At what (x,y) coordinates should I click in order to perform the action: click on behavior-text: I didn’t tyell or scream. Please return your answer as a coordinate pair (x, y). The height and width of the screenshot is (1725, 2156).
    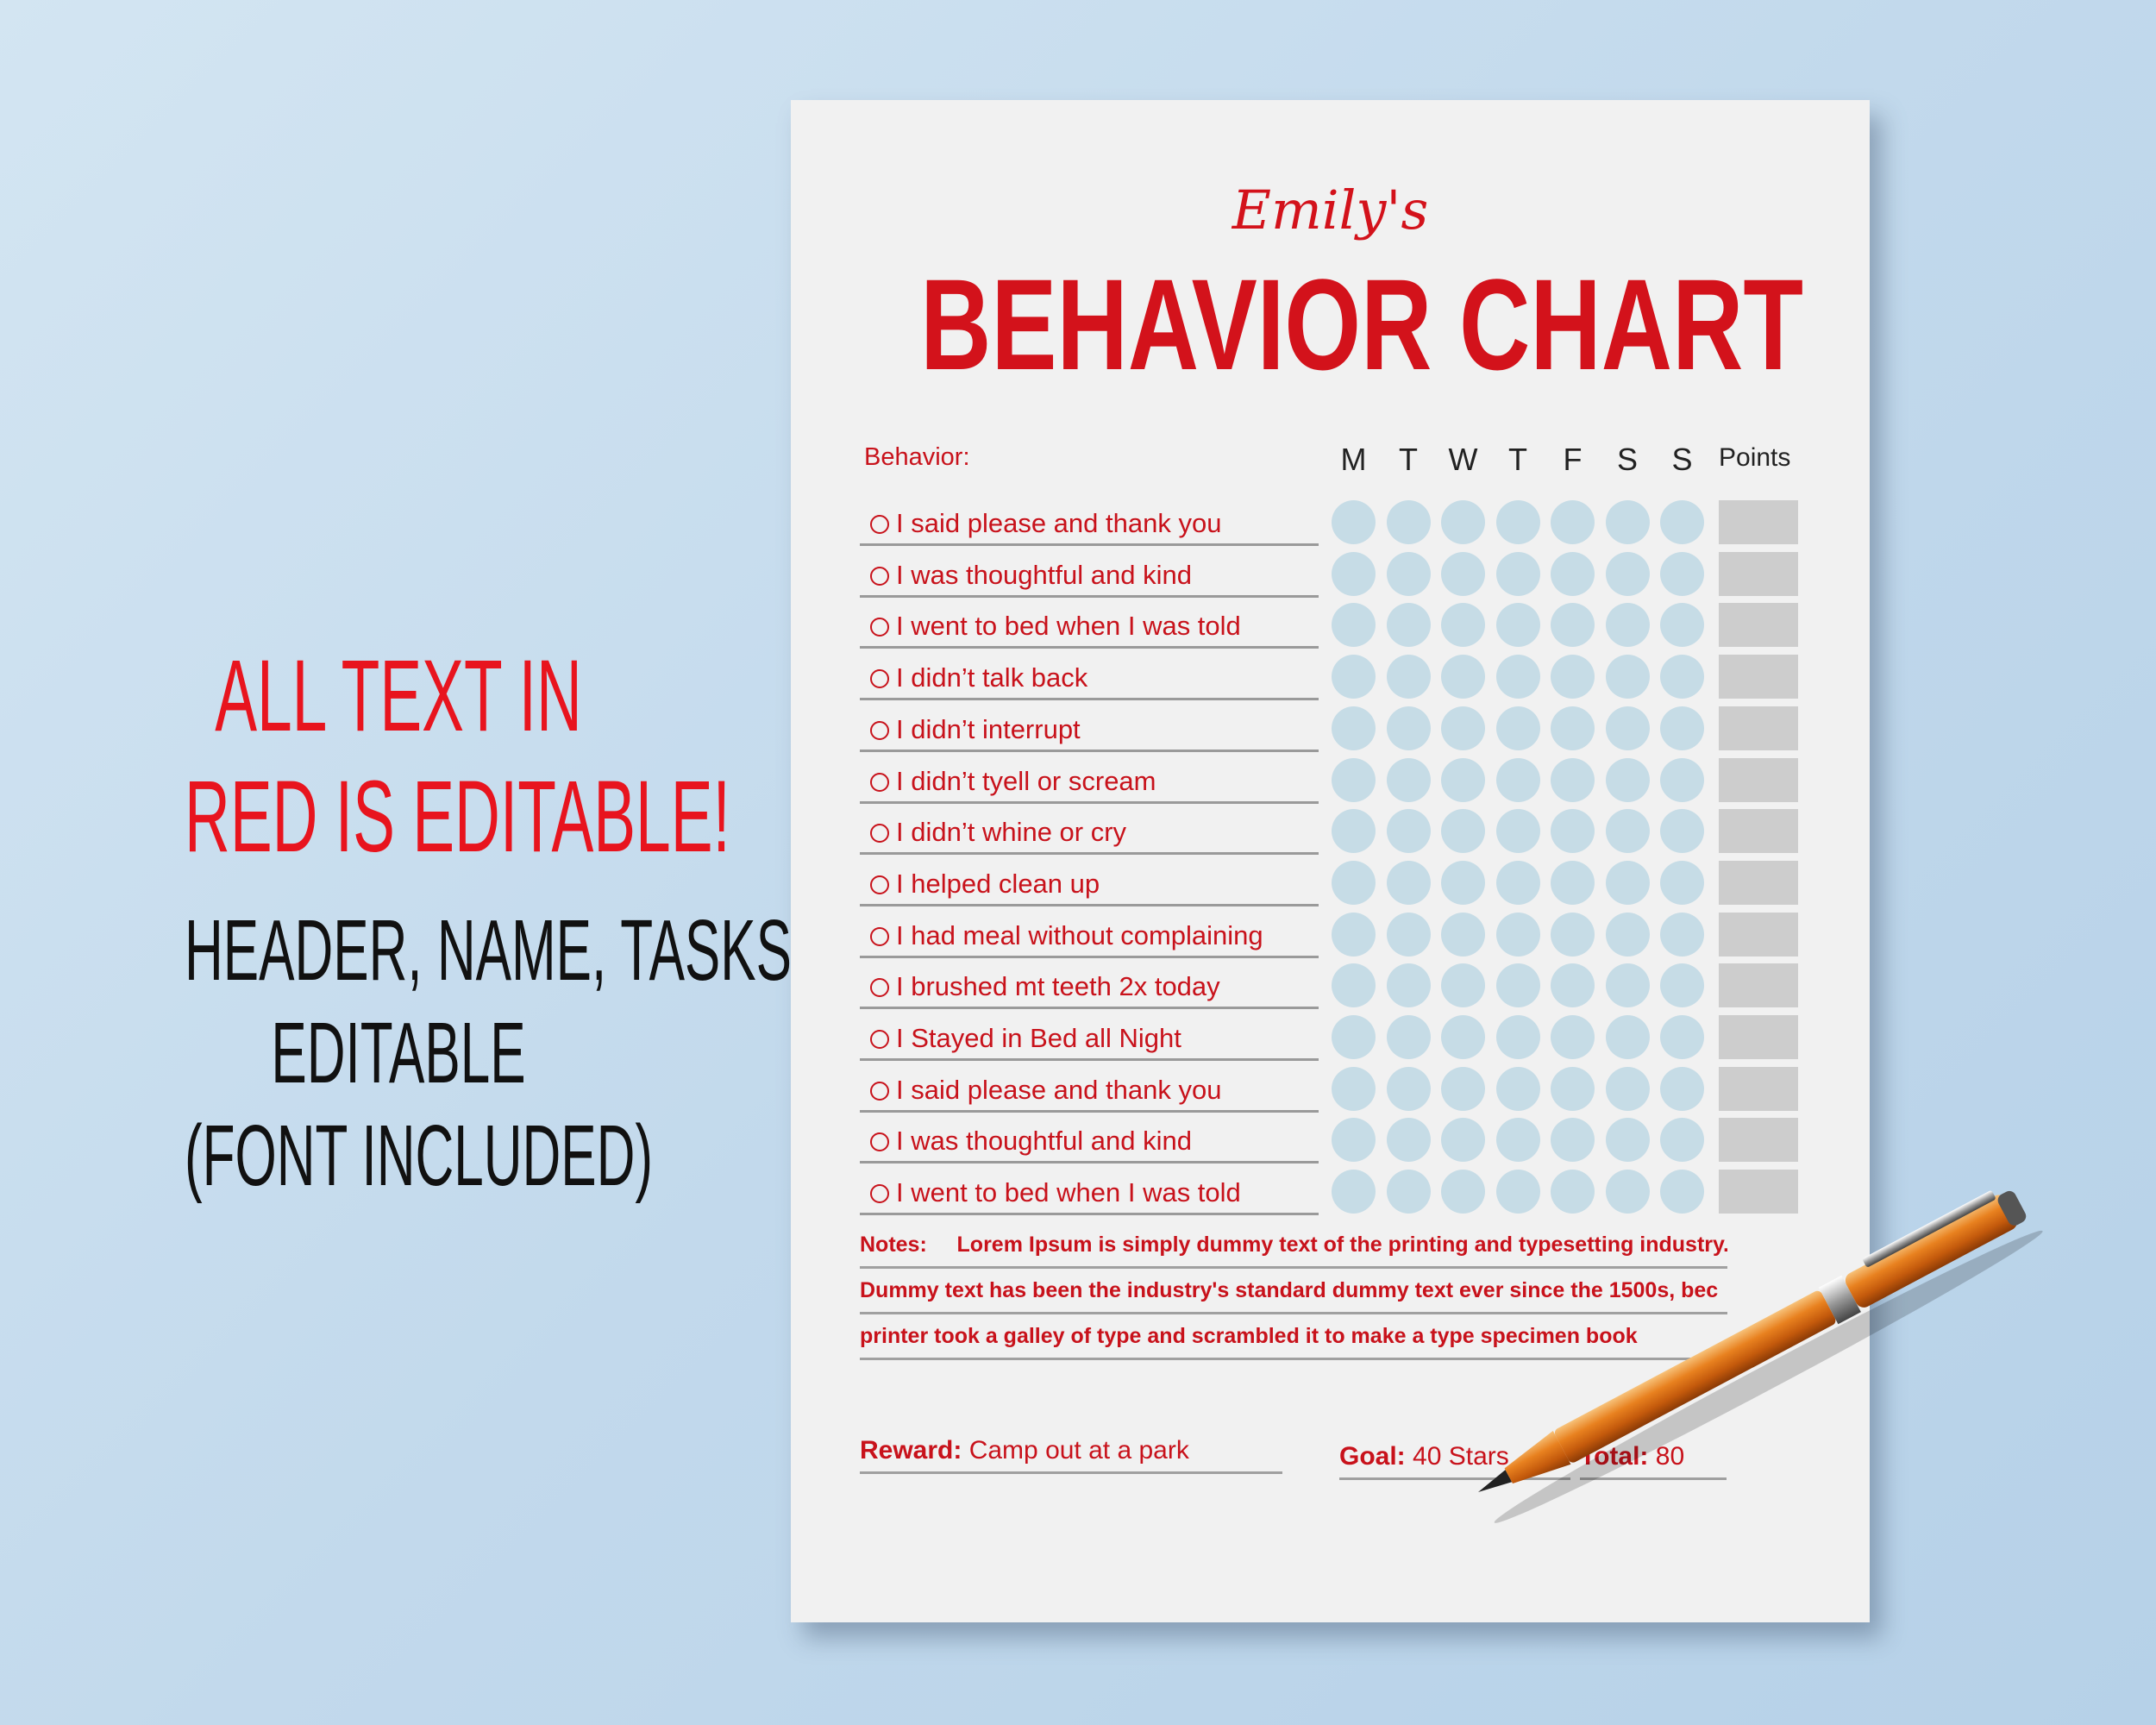
    Looking at the image, I should click on (1089, 783).